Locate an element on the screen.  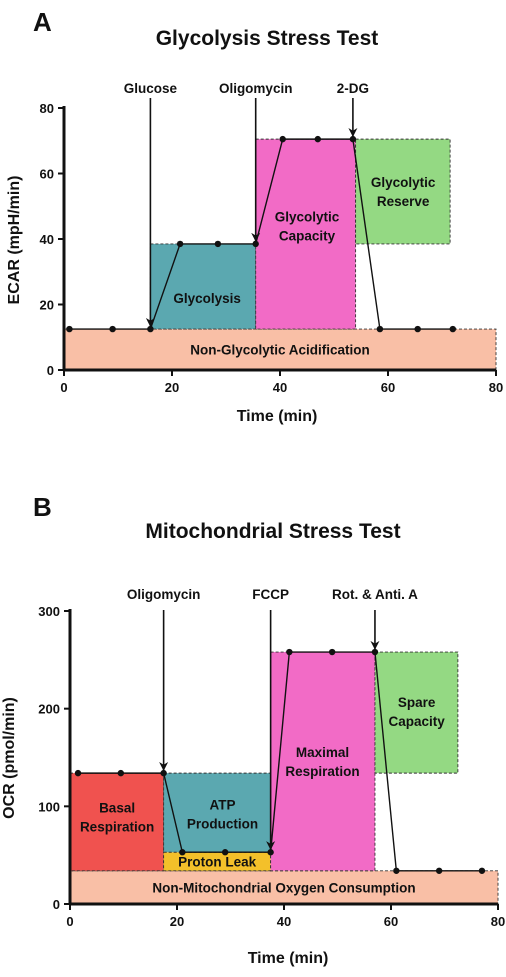
region-label: Production is located at coordinates (222, 824).